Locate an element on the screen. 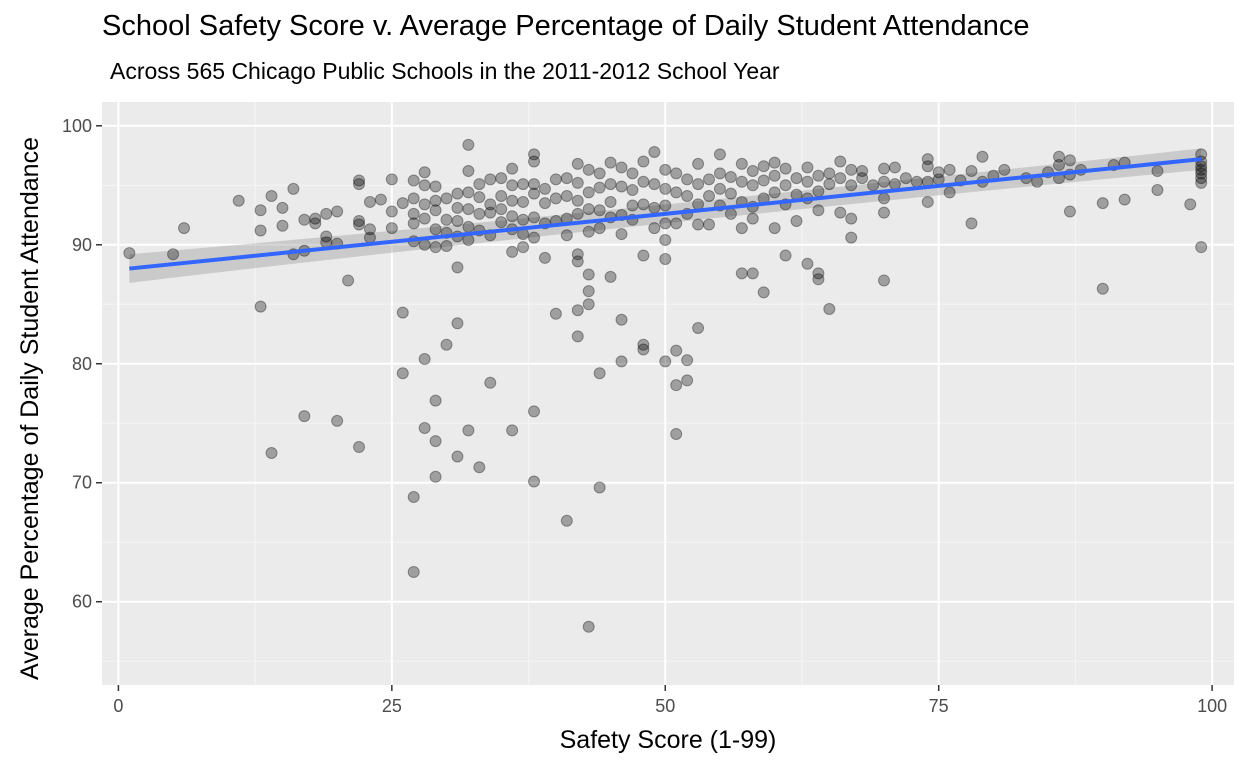  y-tick-label: 70 is located at coordinates (82, 483).